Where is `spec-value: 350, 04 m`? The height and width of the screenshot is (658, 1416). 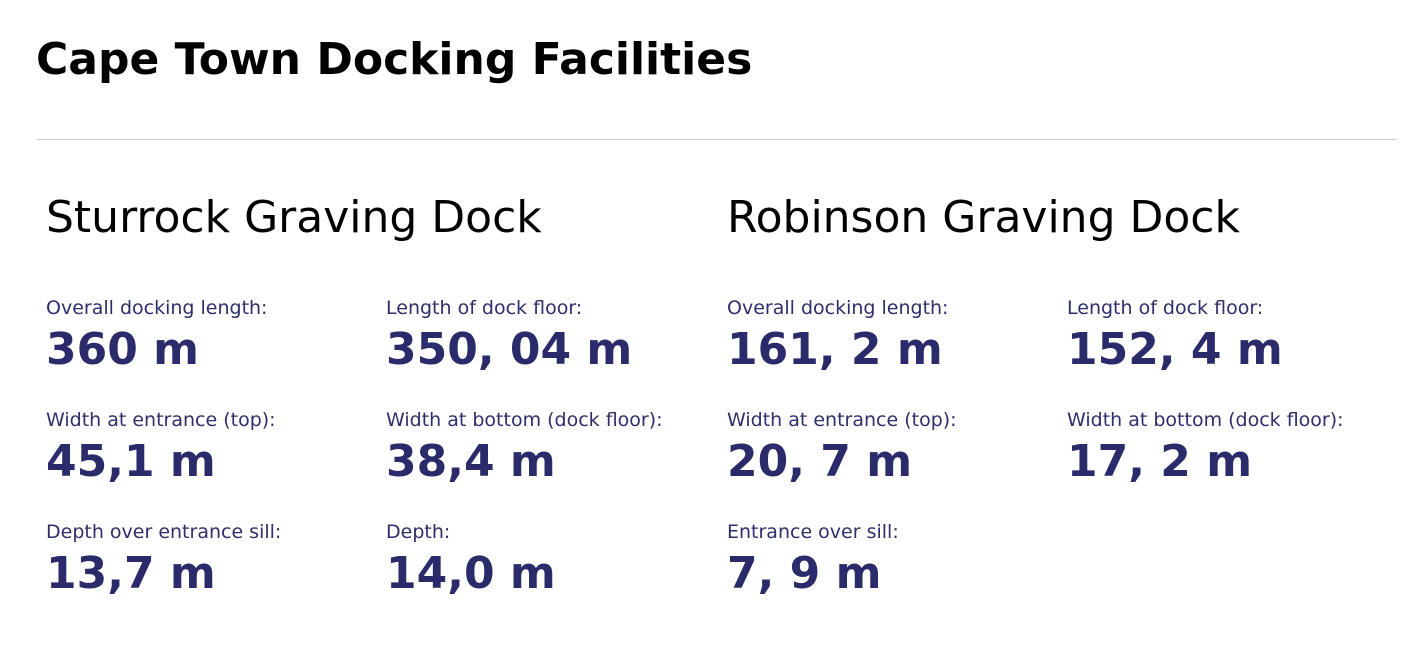
spec-value: 350, 04 m is located at coordinates (509, 349).